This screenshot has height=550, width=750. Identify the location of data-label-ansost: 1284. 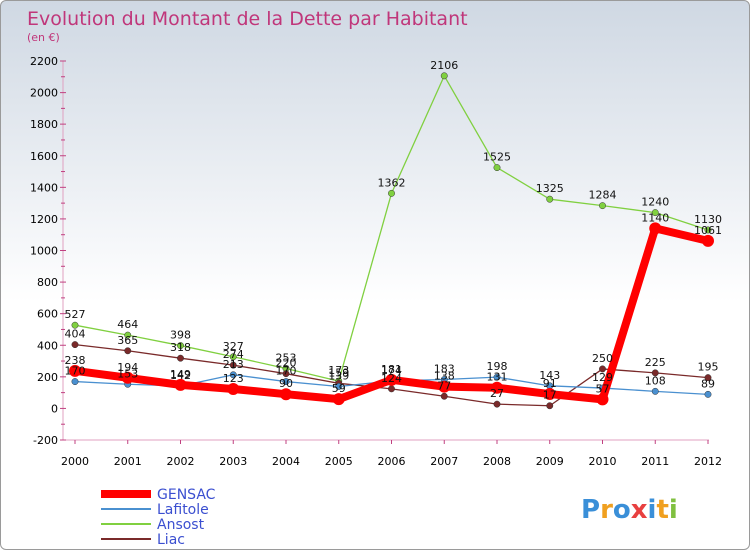
(603, 195).